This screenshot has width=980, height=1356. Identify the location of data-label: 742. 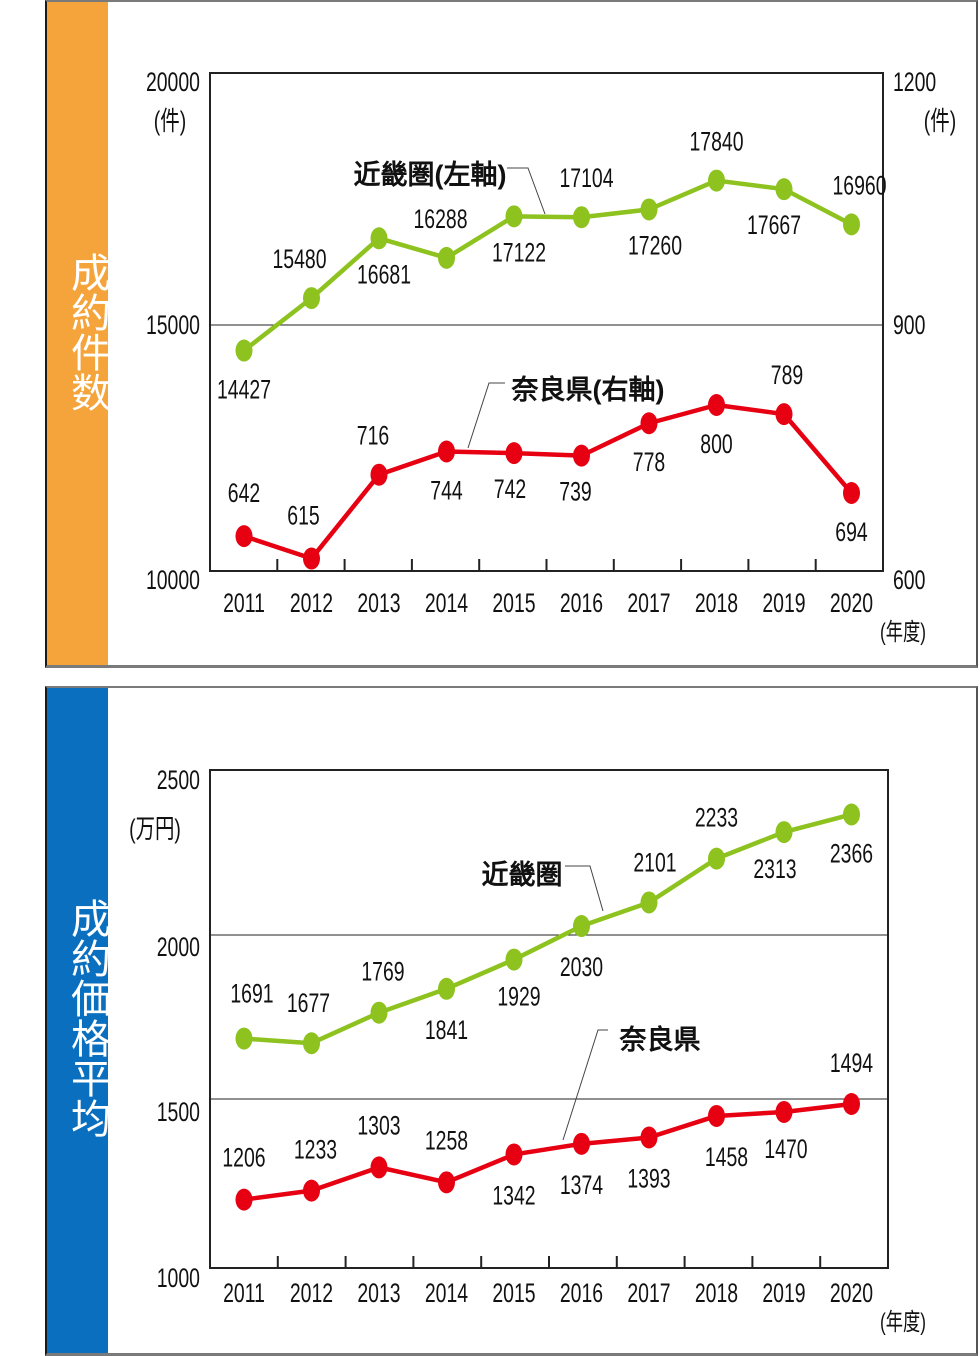
(510, 489).